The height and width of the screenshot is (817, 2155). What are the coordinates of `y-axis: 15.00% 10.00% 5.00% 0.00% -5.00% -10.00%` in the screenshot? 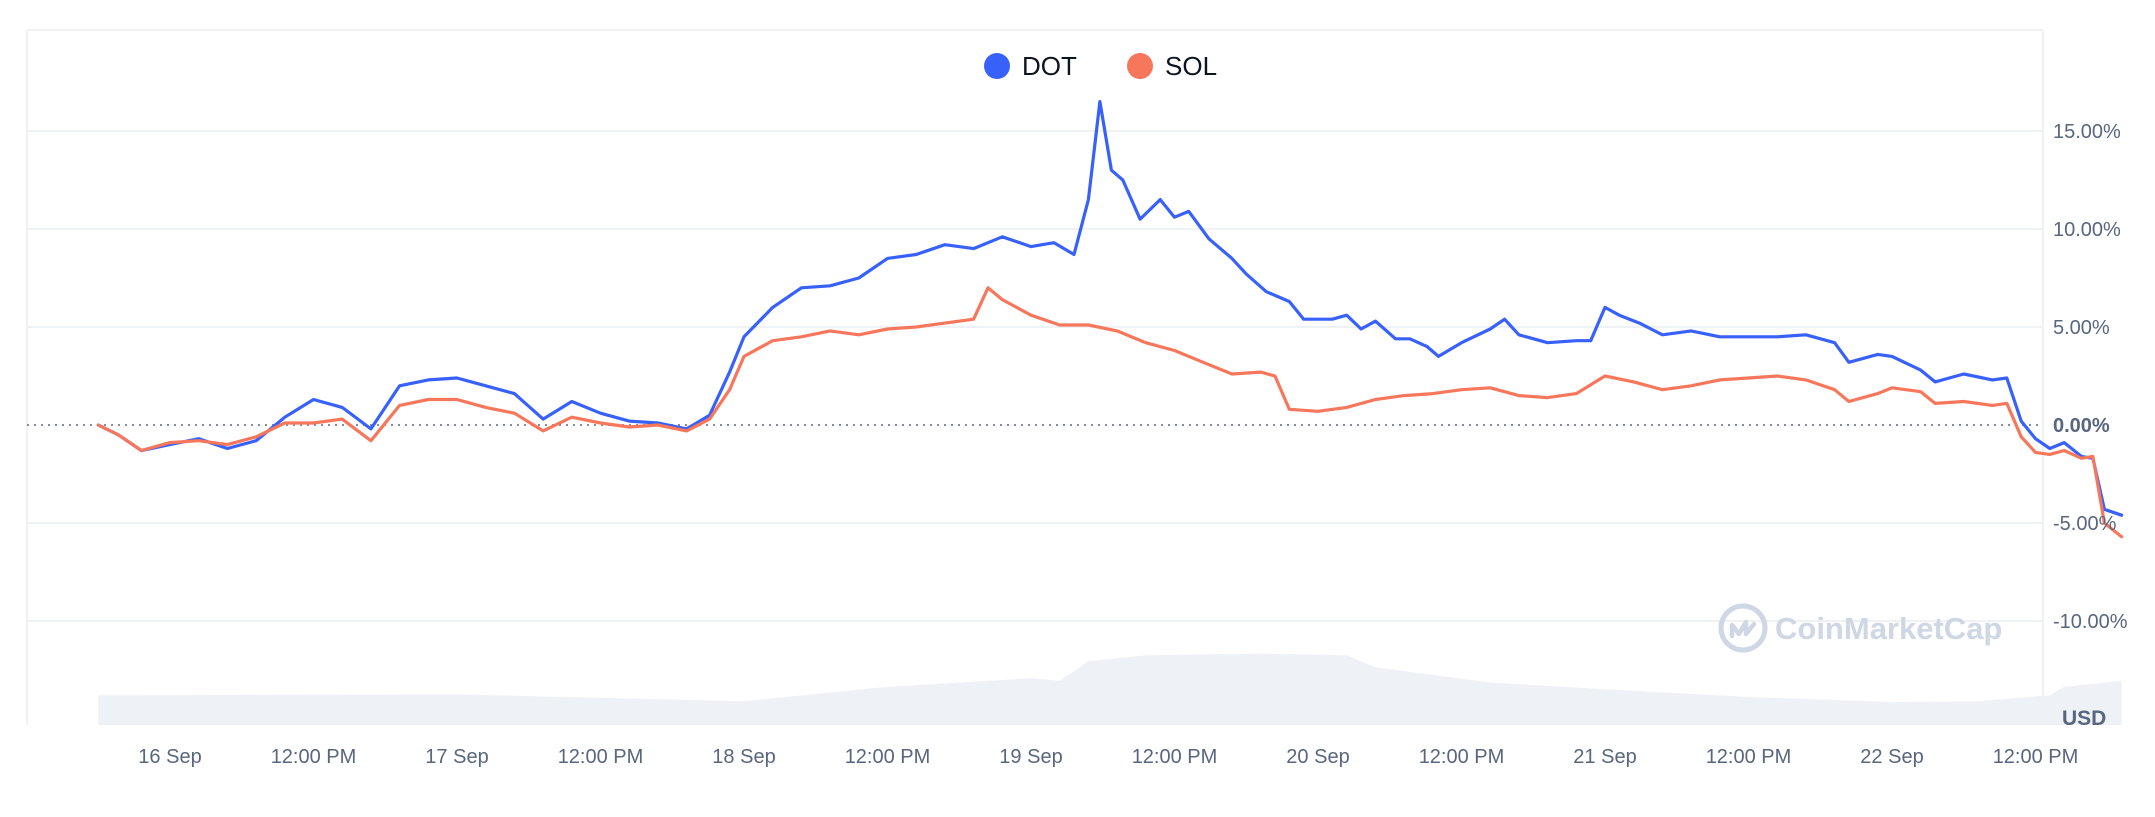 It's located at (2090, 377).